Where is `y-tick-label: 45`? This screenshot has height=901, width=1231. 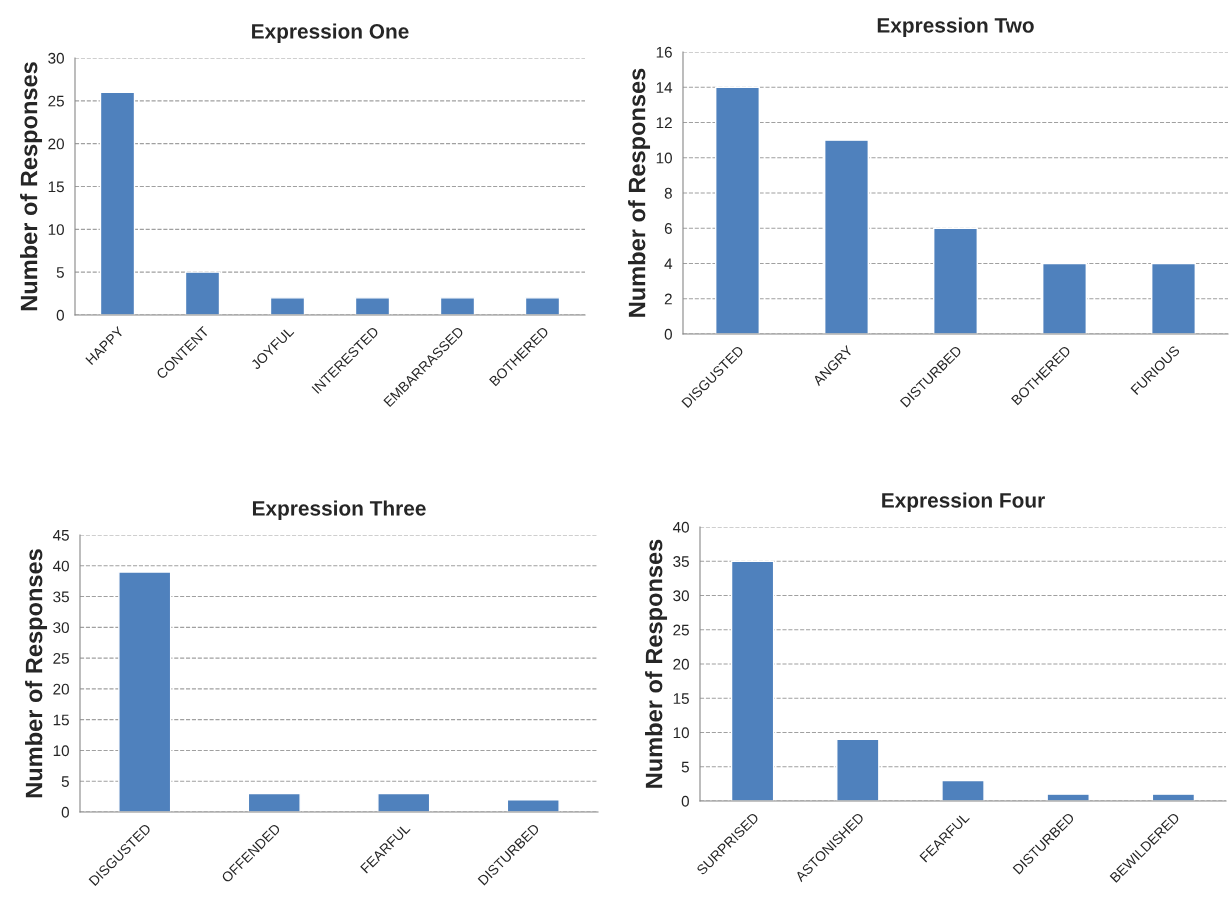 y-tick-label: 45 is located at coordinates (60, 535).